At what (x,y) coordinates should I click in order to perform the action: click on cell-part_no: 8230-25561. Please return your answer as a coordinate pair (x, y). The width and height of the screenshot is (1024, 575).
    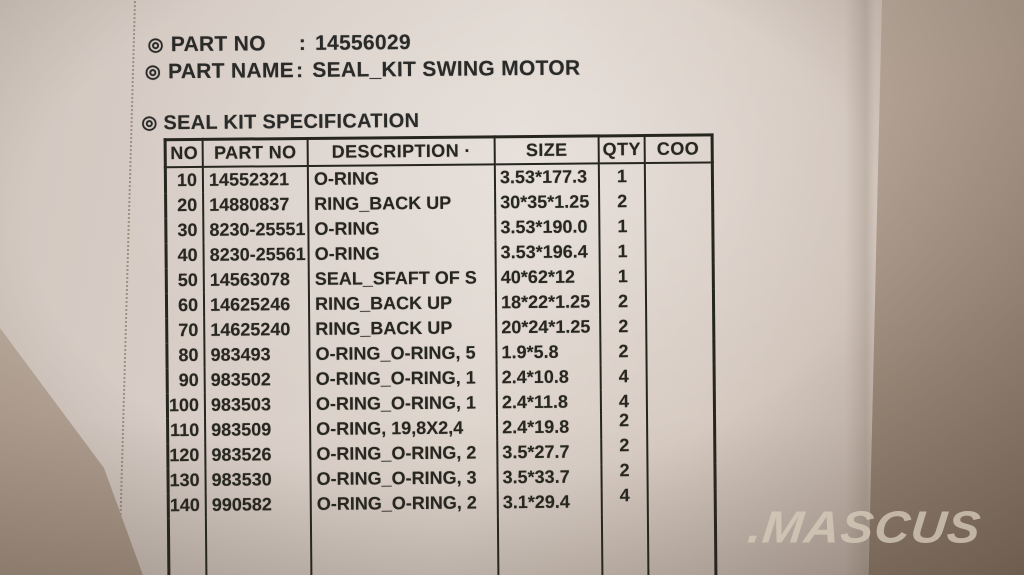
    Looking at the image, I should click on (256, 254).